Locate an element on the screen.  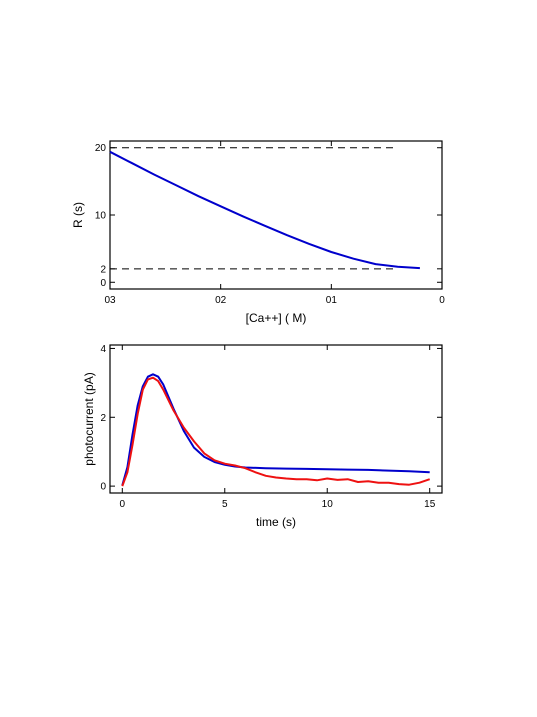
y-tick-label: 20 is located at coordinates (101, 148).